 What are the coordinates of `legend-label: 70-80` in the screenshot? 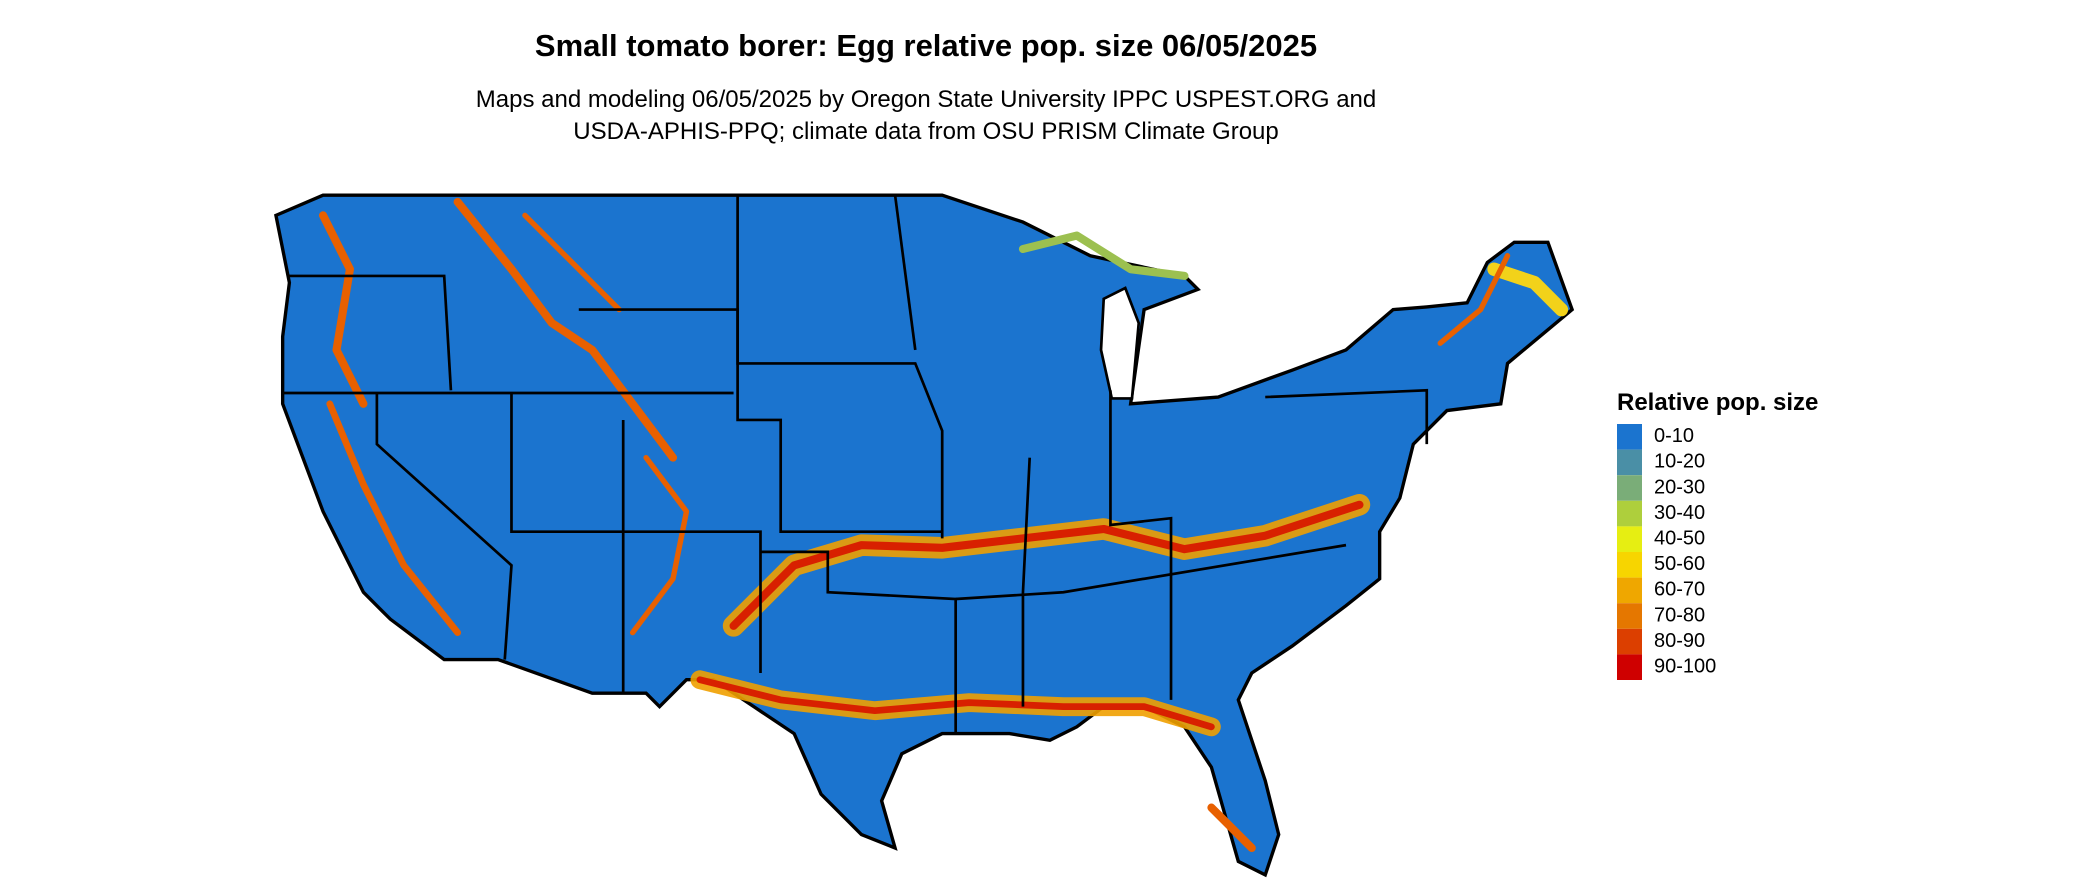 It's located at (1679, 615).